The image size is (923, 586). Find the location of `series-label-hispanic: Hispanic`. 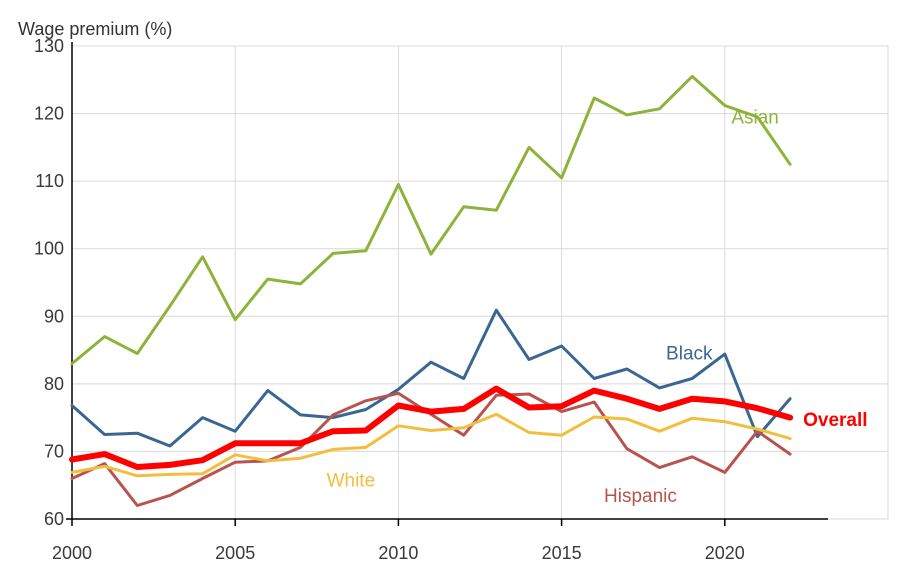

series-label-hispanic: Hispanic is located at coordinates (640, 496).